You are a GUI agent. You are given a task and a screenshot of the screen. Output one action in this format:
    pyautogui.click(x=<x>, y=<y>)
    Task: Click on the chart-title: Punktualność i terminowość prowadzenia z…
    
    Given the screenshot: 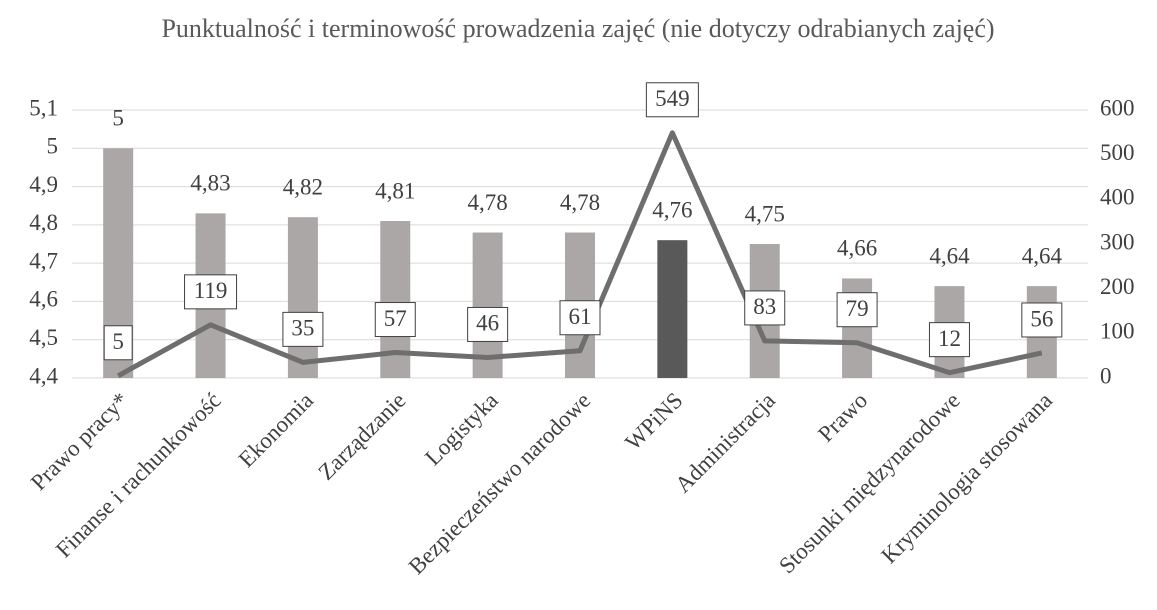 What is the action you would take?
    pyautogui.click(x=578, y=28)
    